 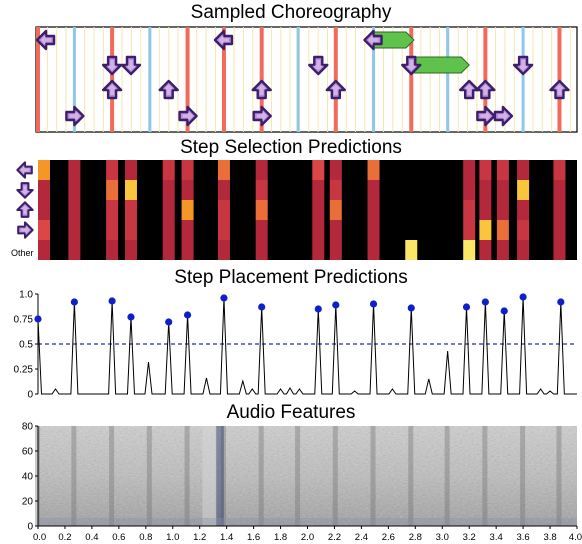 What do you see at coordinates (415, 537) in the screenshot?
I see `audio-x-tick-label: 2.8` at bounding box center [415, 537].